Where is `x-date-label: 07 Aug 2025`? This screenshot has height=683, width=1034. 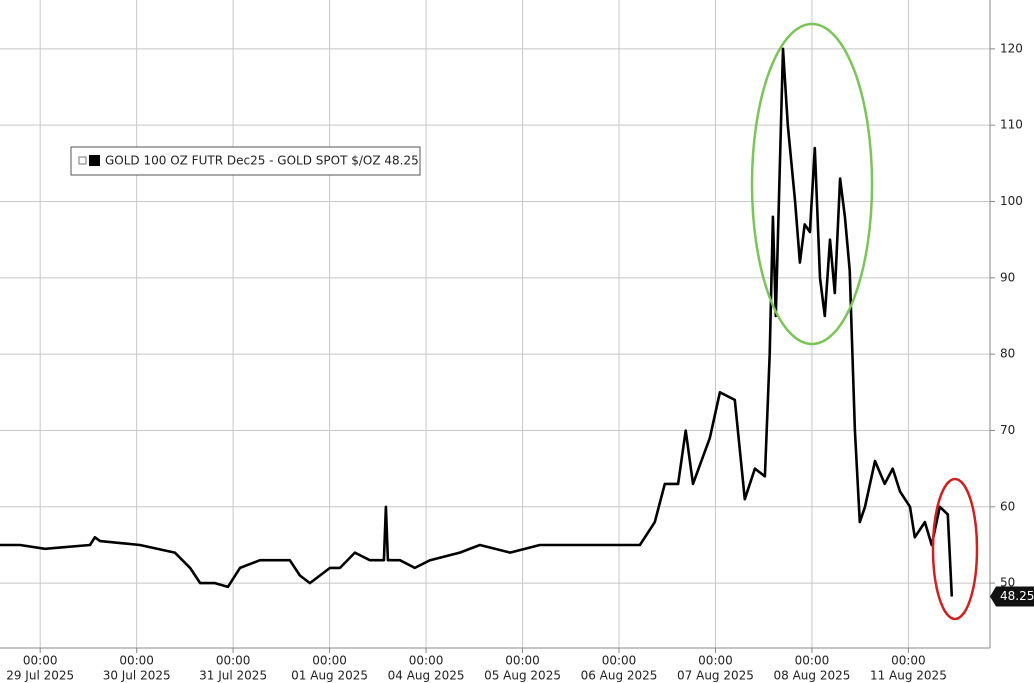
x-date-label: 07 Aug 2025 is located at coordinates (715, 676).